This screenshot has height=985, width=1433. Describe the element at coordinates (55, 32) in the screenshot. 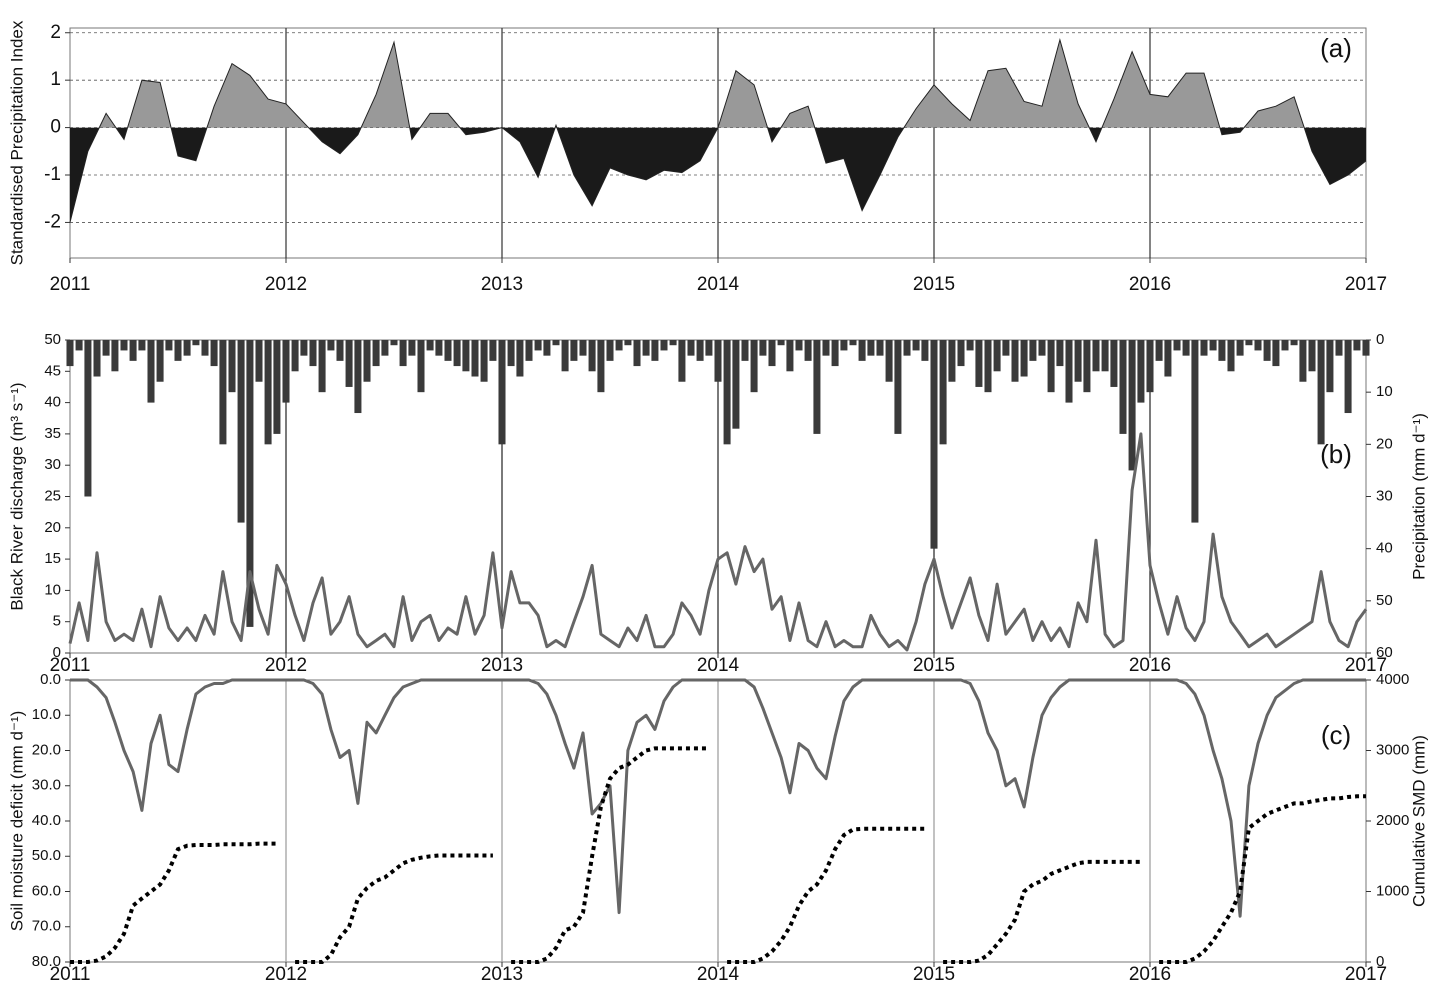

I see `y-tick-label: 2` at that location.